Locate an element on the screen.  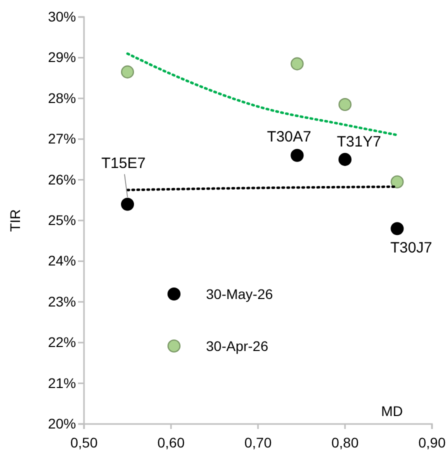
y-tick-label: 30% is located at coordinates (62, 16).